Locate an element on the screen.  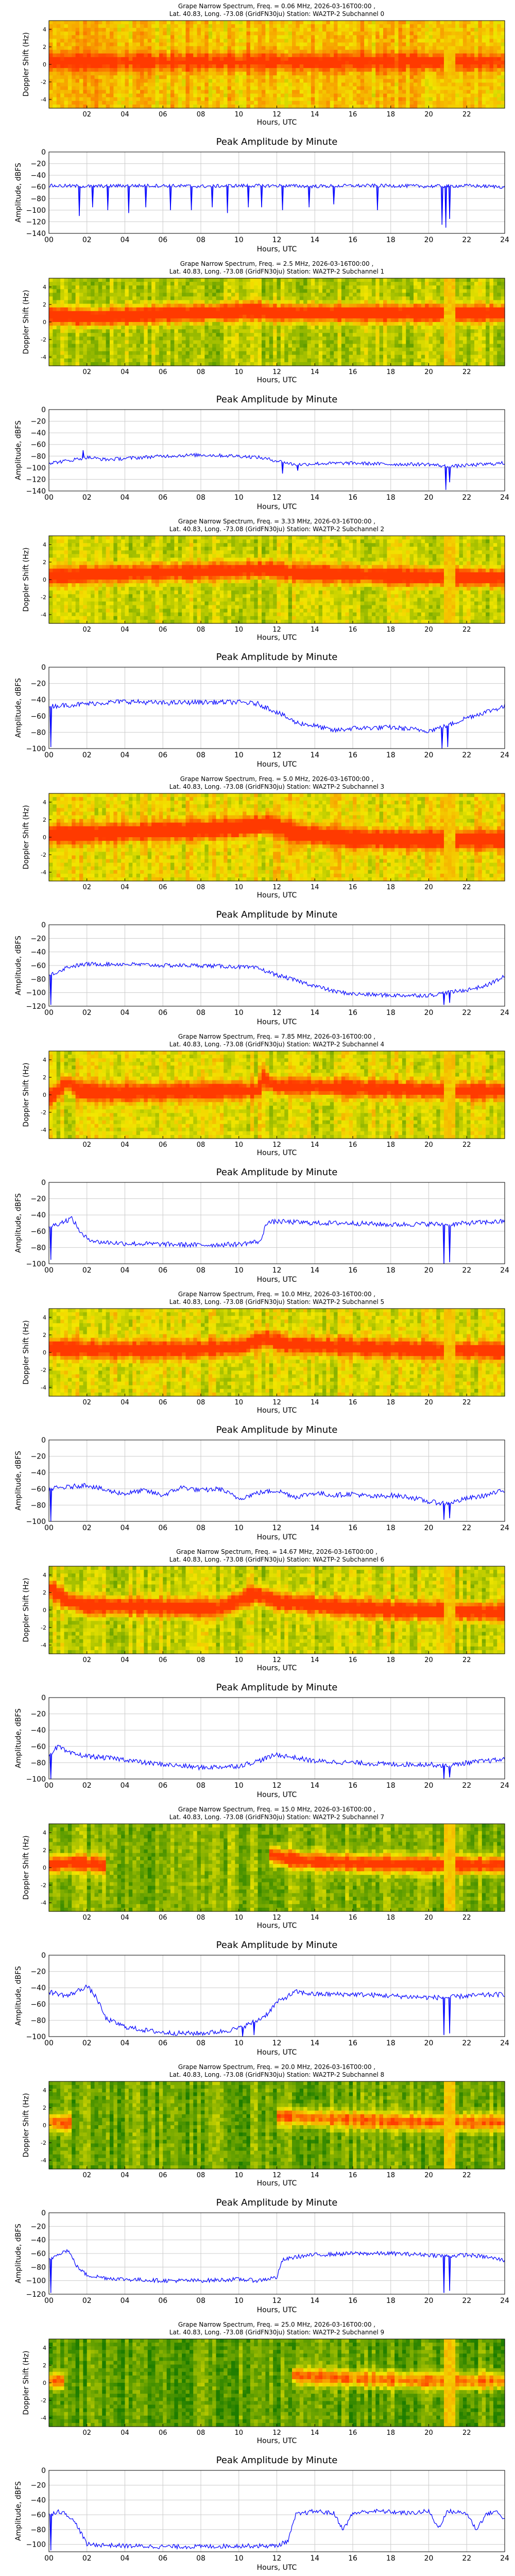
amplitude-xtick-2-7: 14 is located at coordinates (314, 755).